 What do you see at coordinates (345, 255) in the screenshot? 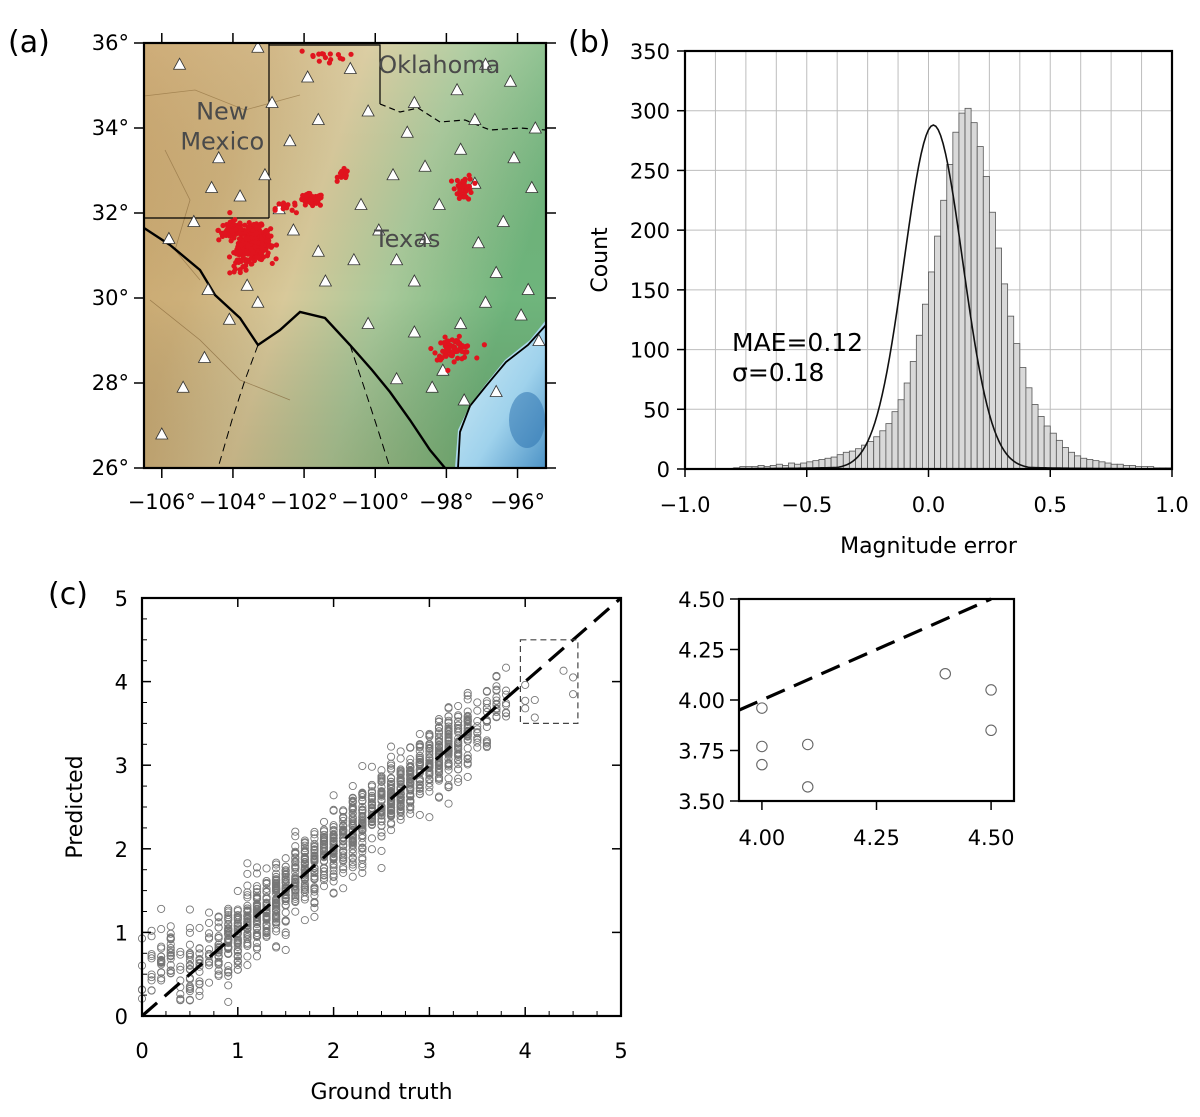
I see `map-frame` at bounding box center [345, 255].